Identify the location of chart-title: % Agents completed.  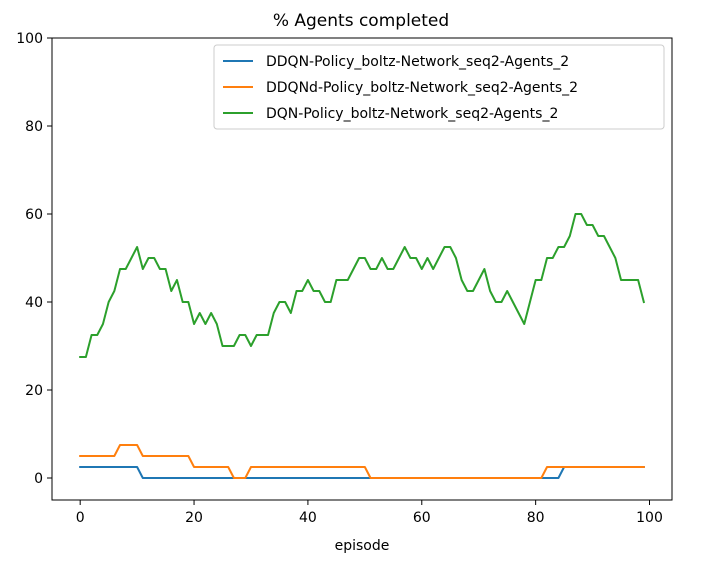
(361, 21).